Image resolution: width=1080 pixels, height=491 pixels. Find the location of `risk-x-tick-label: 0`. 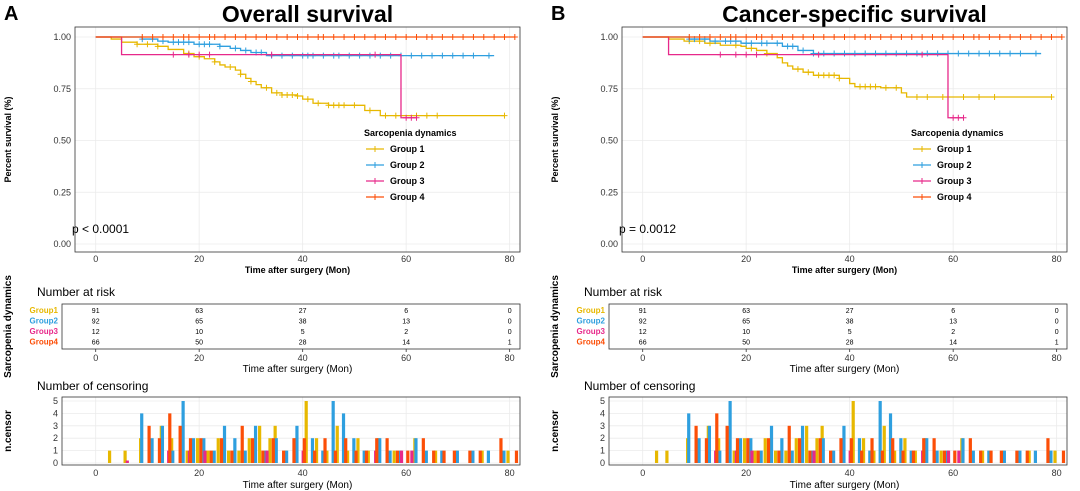

risk-x-tick-label: 0 is located at coordinates (642, 358).